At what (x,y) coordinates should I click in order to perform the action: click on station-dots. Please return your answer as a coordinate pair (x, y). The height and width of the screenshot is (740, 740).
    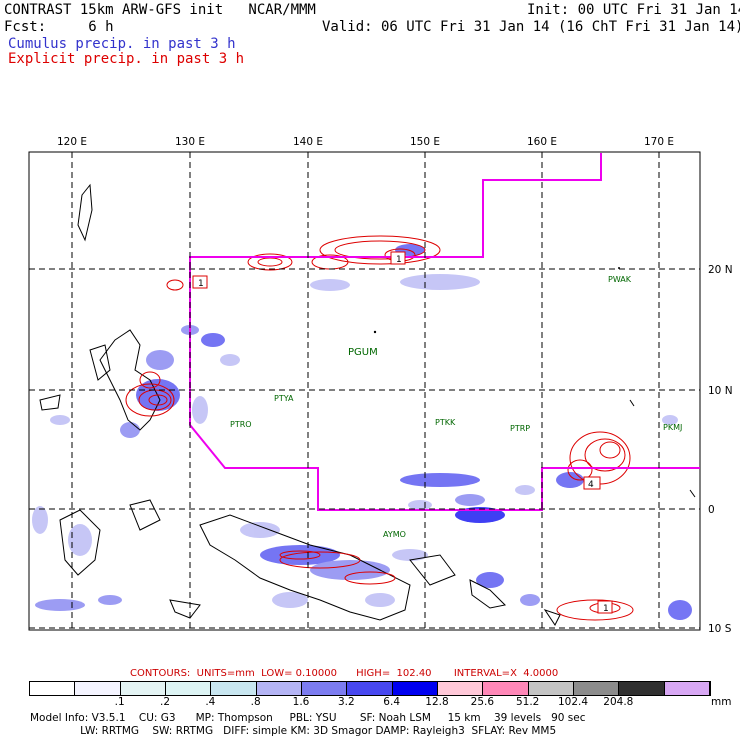
    Looking at the image, I should click on (496, 300).